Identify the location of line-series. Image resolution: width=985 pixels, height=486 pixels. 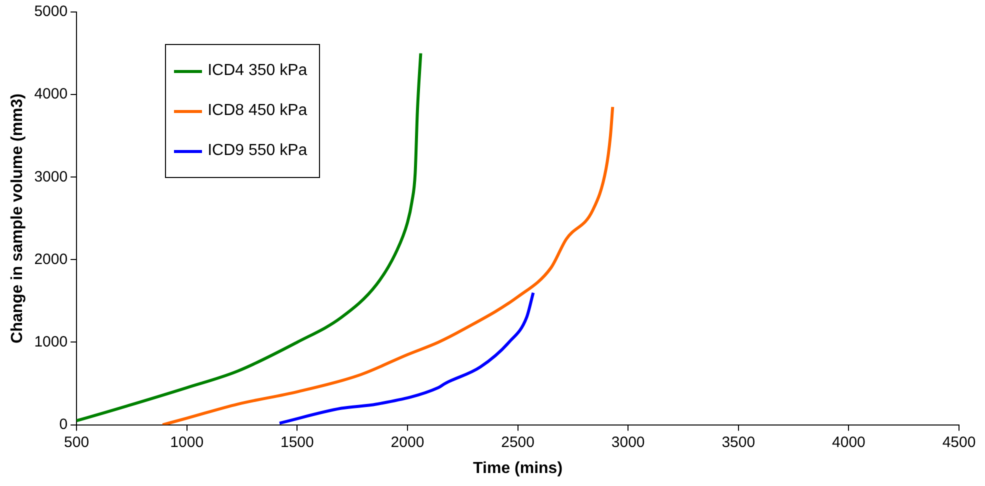
(406, 358).